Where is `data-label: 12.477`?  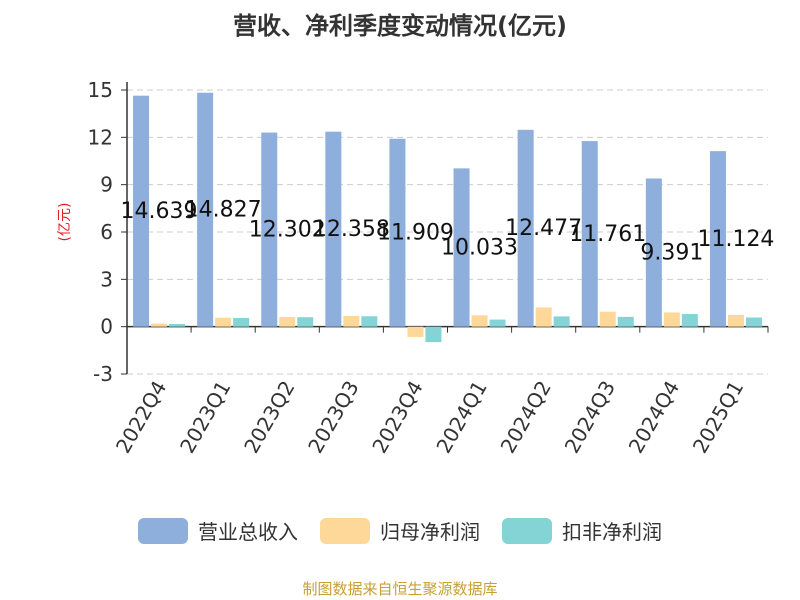
data-label: 12.477 is located at coordinates (543, 228).